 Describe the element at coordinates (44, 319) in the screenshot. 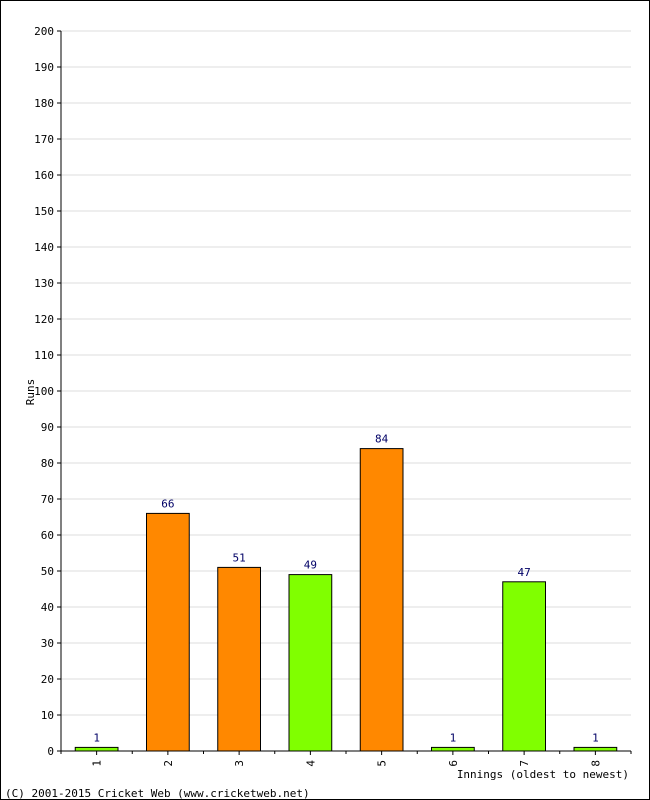

I see `y-tick-label: 120` at that location.